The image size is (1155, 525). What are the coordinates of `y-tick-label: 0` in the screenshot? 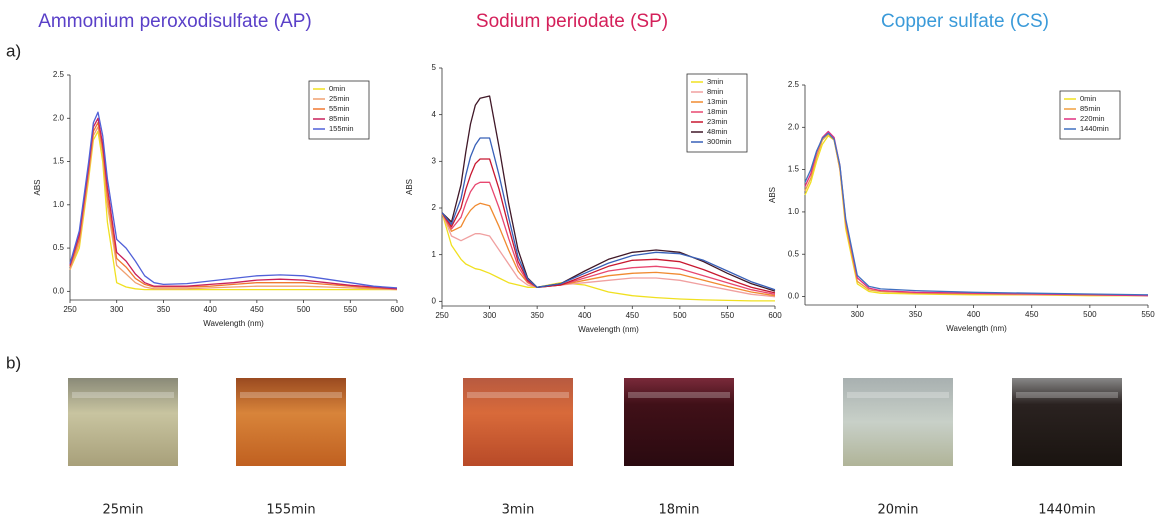 It's located at (434, 300).